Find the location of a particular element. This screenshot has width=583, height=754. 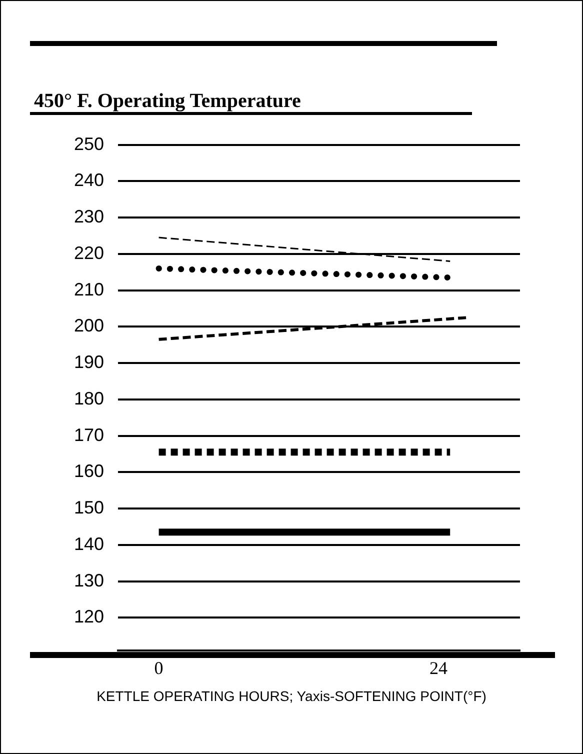

y-tick-label: 170 is located at coordinates (89, 434).